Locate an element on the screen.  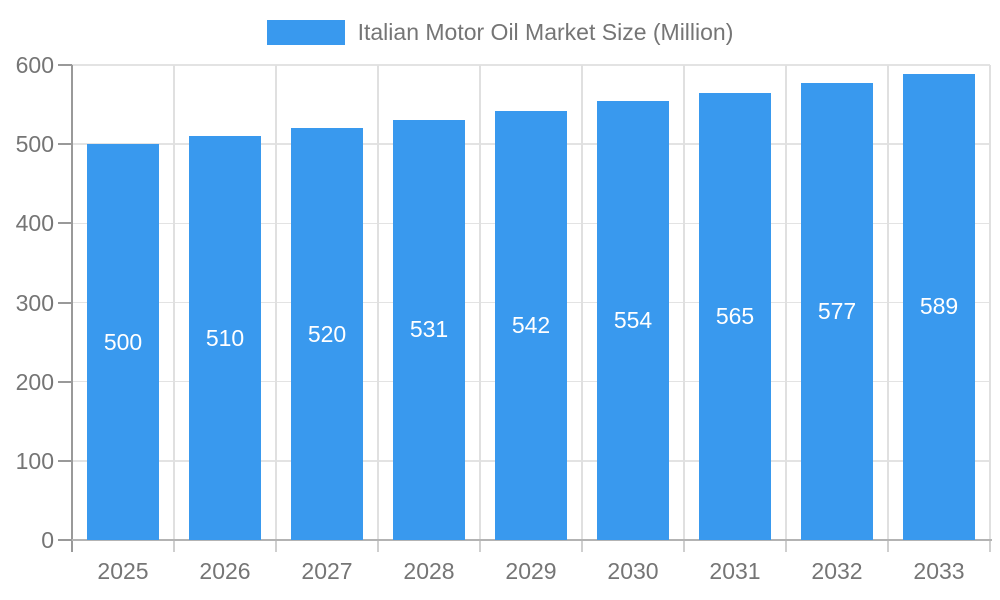
y-tick-label: 500 is located at coordinates (34, 144).